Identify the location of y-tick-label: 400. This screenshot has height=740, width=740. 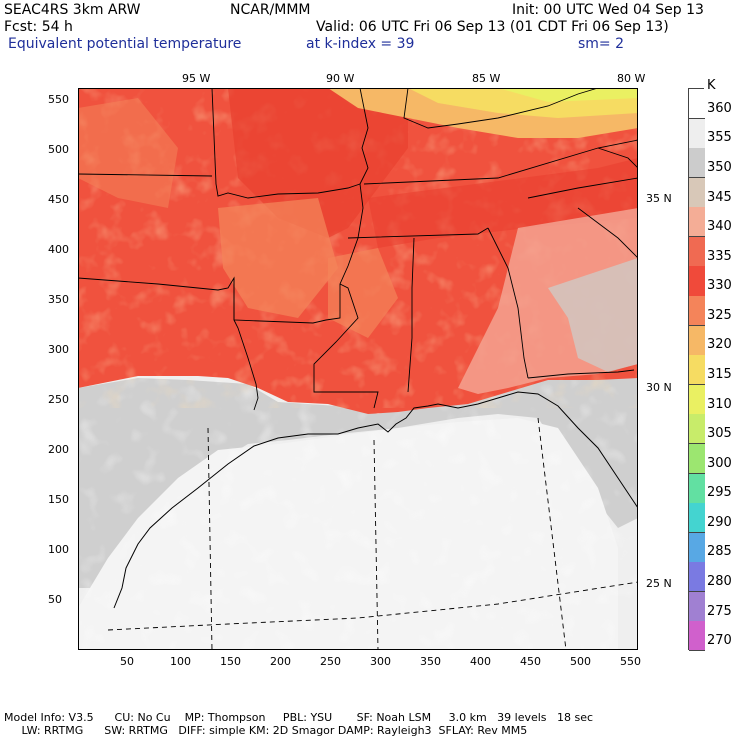
(58, 249).